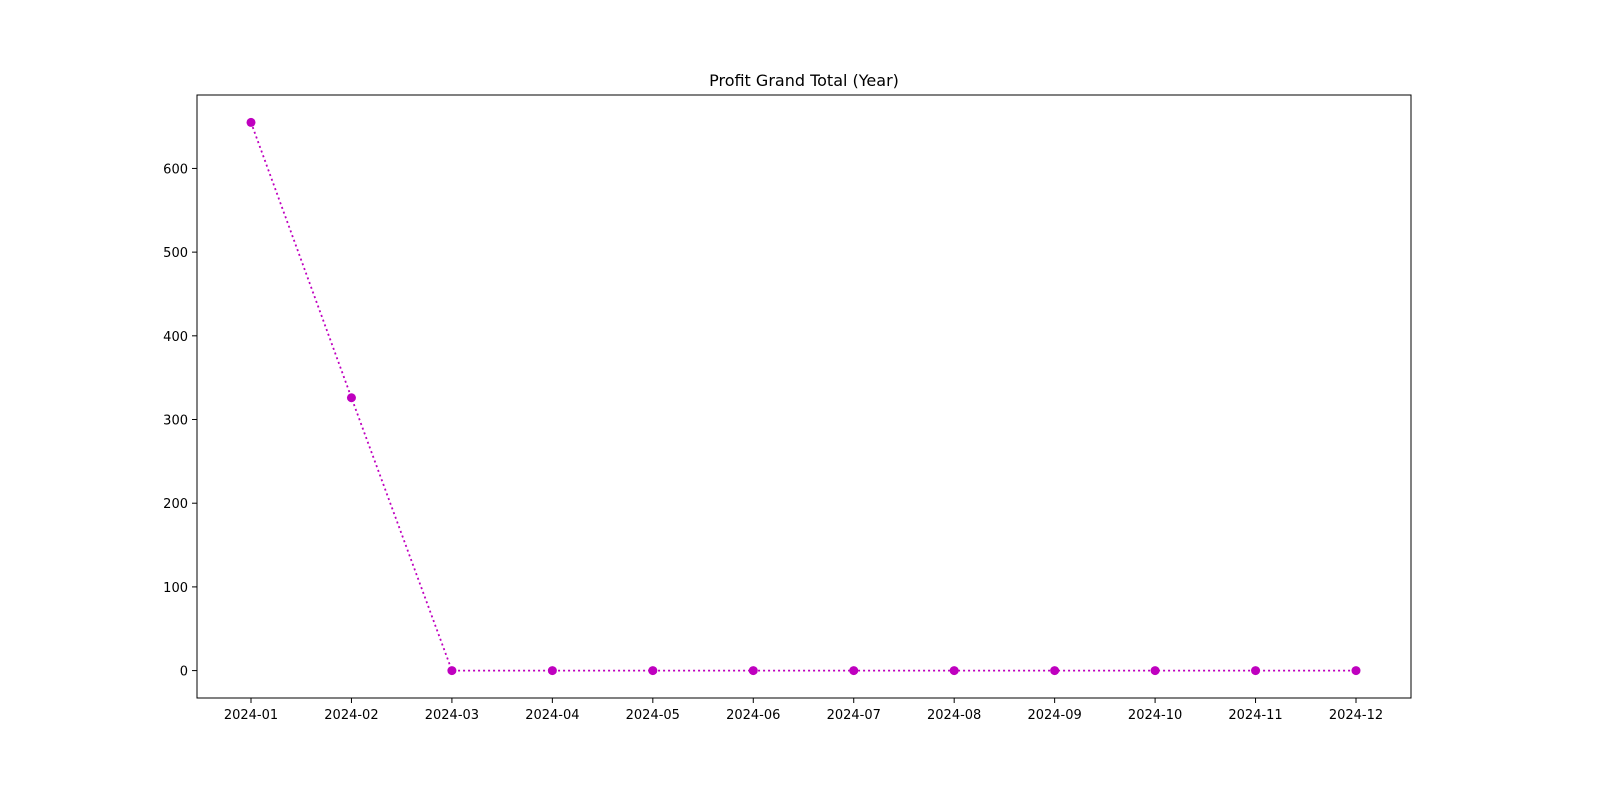 This screenshot has width=1600, height=800. I want to click on x-tick-label: 2024-04, so click(552, 715).